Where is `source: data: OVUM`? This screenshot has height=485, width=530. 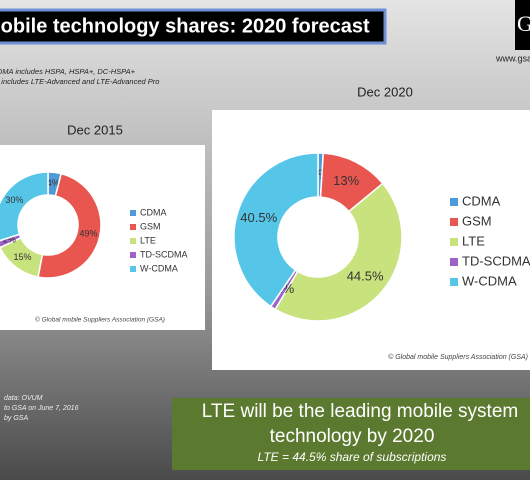 source: data: OVUM is located at coordinates (23, 398).